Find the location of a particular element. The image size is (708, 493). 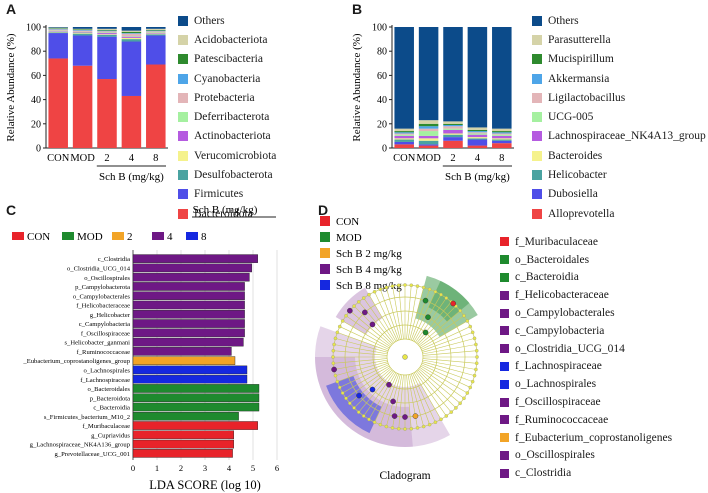

bar-segment-firmicutes is located at coordinates (156, 50).